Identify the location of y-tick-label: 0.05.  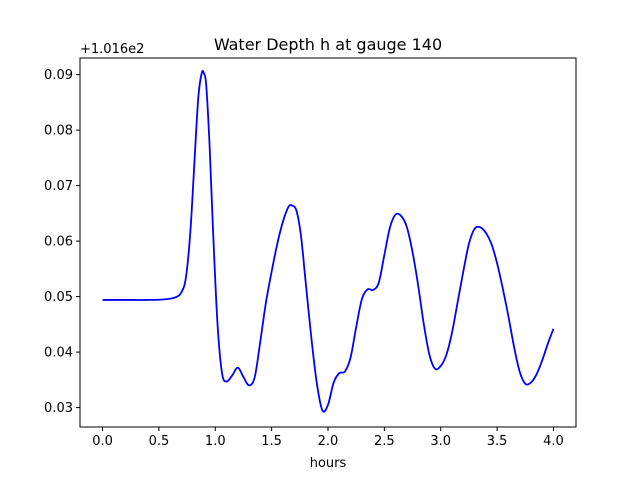
(58, 297).